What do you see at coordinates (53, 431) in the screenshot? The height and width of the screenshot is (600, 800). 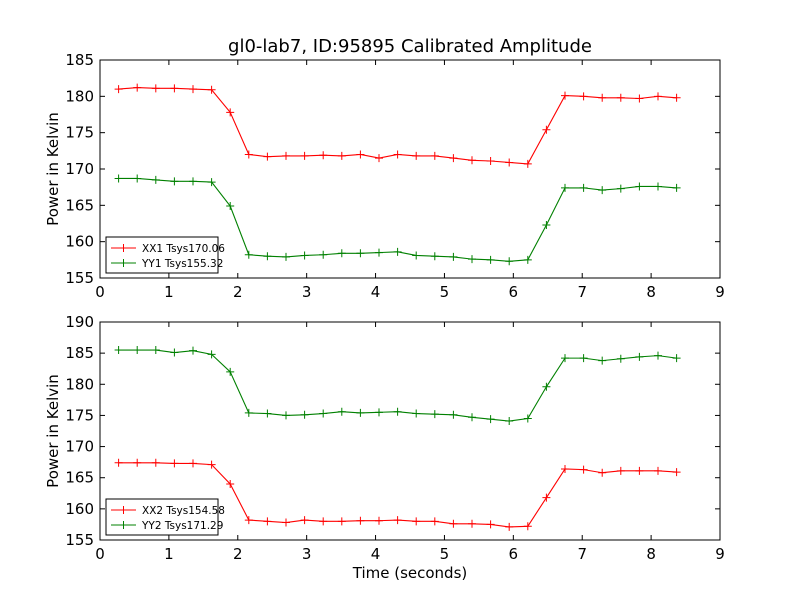 I see `y-axis-label-bottom: Power in Kelvin` at bounding box center [53, 431].